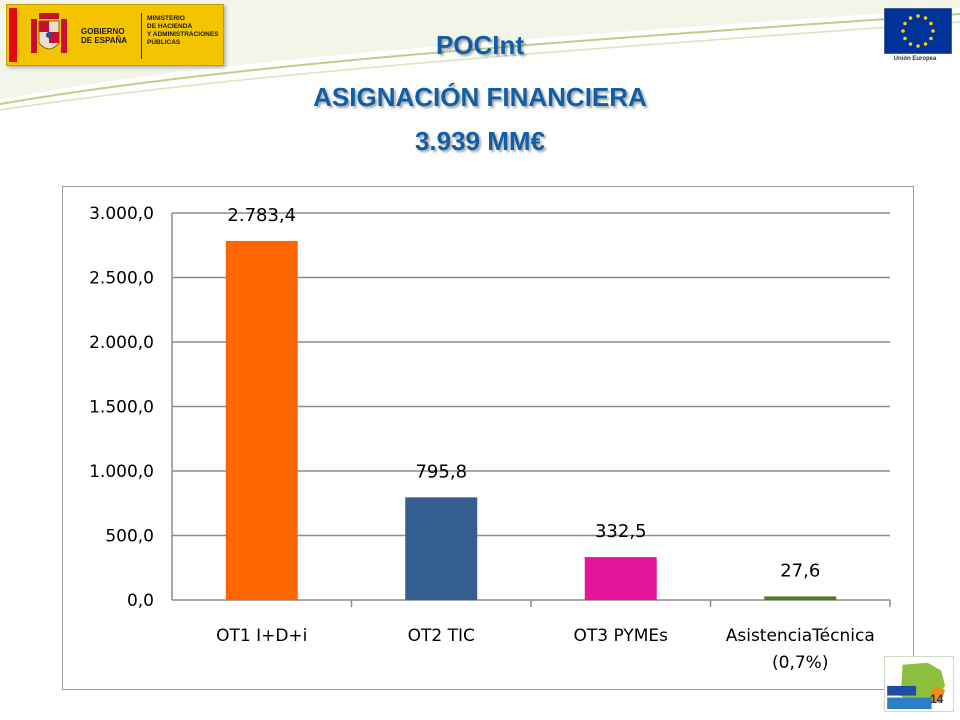  Describe the element at coordinates (183, 34) in the screenshot. I see `ministry-line: Y ADMINISTRACIONES` at that location.